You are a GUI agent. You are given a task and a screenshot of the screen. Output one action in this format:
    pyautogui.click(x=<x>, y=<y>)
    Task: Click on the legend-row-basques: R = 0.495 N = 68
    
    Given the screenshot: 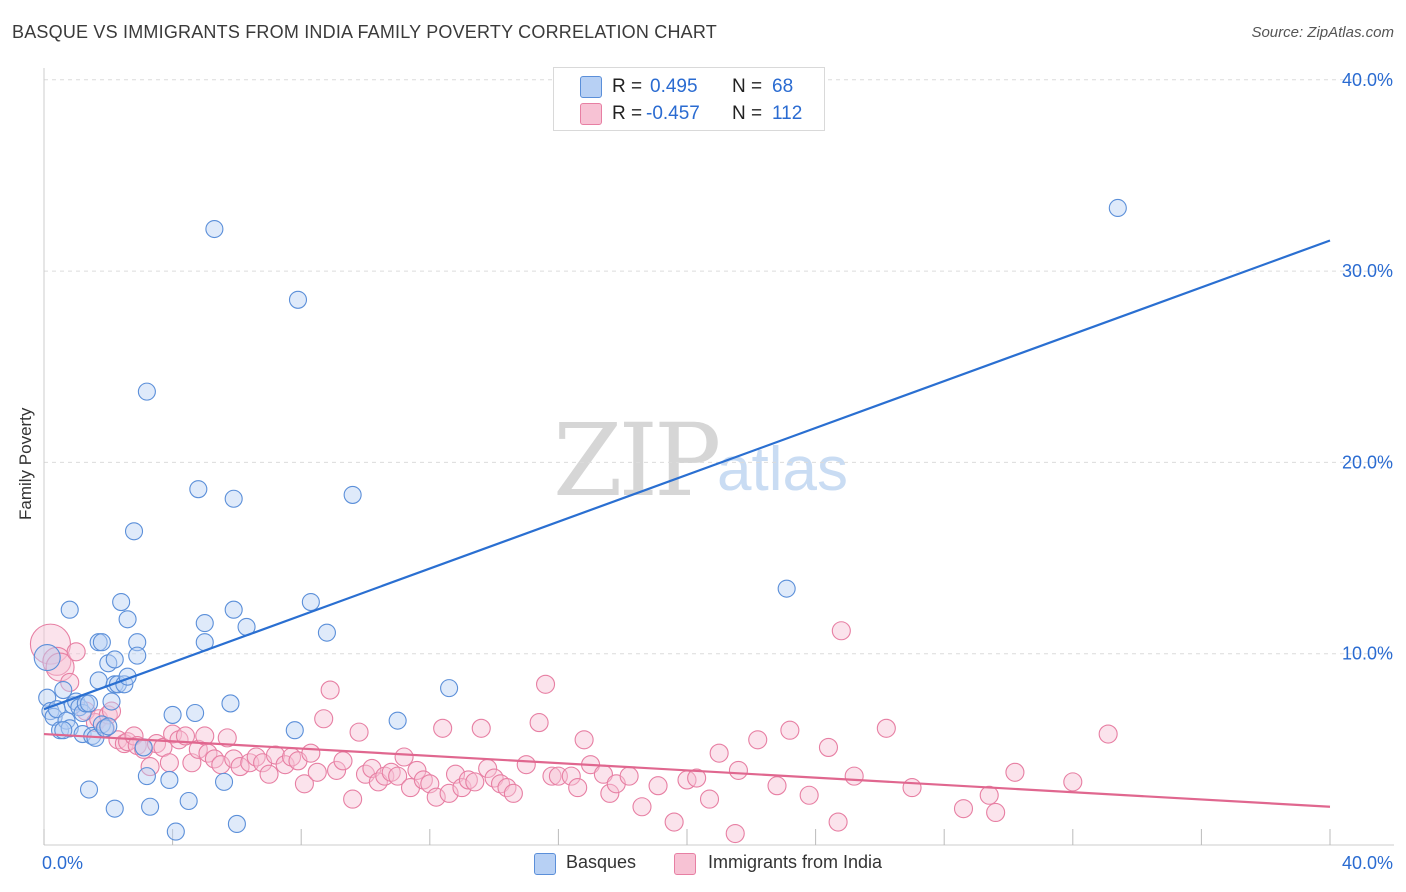 What is the action you would take?
    pyautogui.click(x=689, y=87)
    